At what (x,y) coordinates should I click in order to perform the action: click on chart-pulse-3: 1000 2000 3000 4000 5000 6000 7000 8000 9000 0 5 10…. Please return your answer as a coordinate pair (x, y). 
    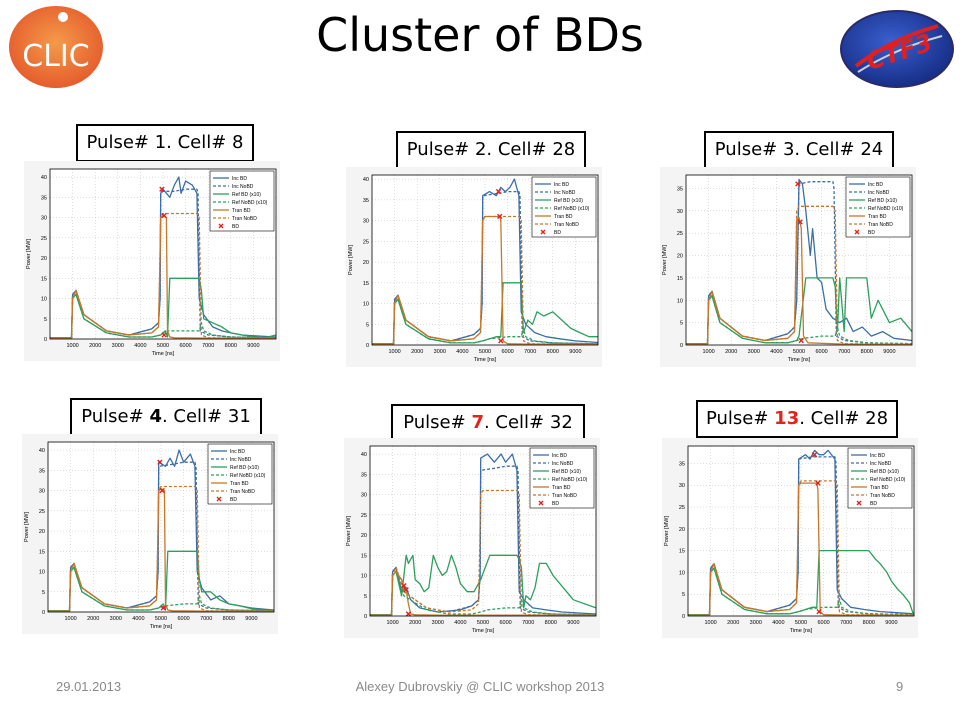
    Looking at the image, I should click on (788, 267).